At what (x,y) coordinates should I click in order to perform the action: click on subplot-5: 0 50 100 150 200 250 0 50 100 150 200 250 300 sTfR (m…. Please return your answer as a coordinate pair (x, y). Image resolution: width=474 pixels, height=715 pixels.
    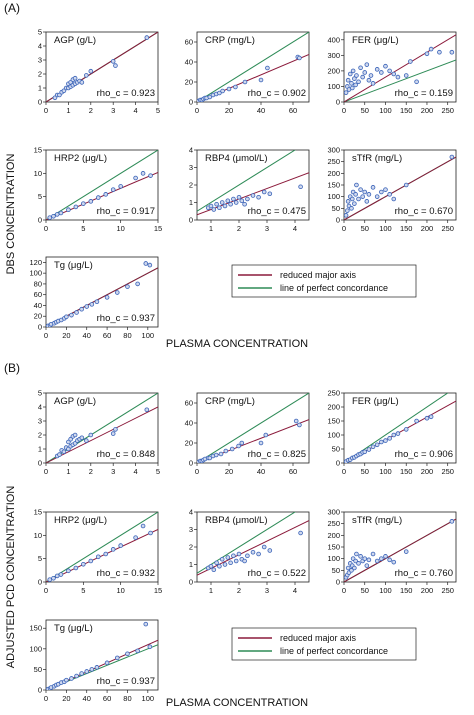
    Looking at the image, I should click on (392, 551).